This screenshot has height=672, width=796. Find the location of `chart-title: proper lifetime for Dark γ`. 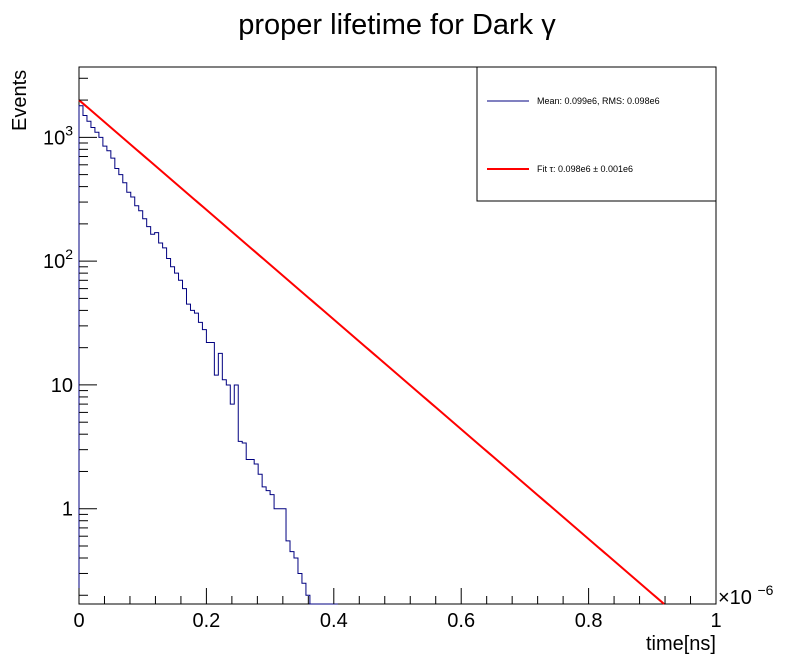

chart-title: proper lifetime for Dark γ is located at coordinates (397, 25).